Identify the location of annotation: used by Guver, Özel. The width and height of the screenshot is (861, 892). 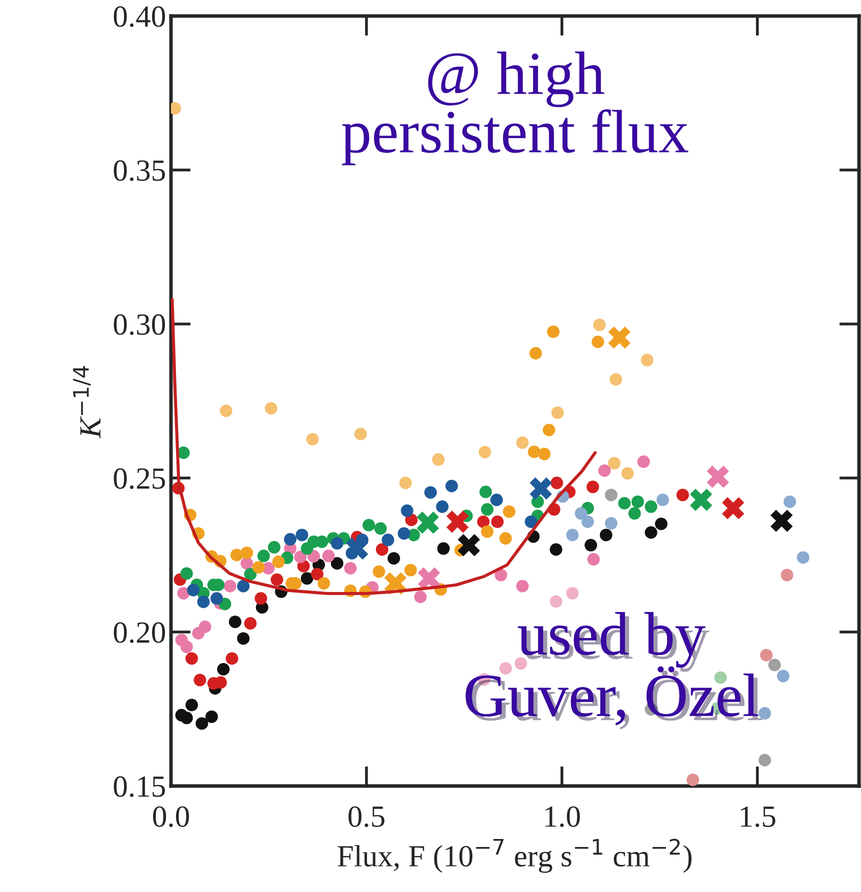
(614, 671).